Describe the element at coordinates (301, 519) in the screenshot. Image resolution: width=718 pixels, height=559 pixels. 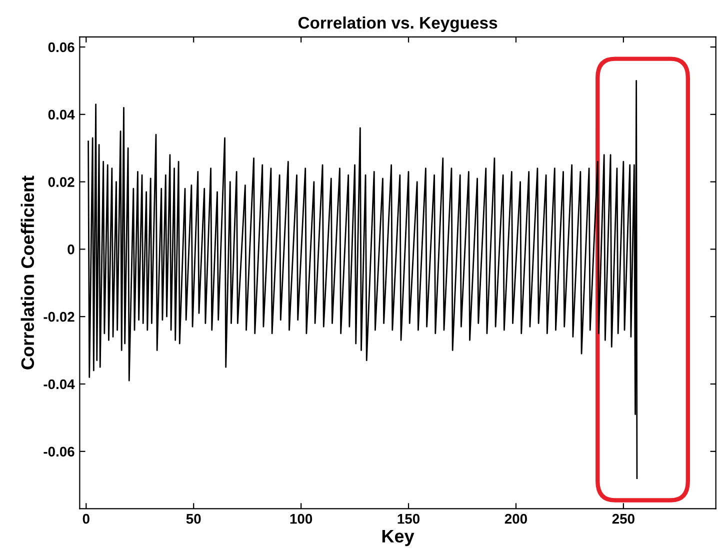
I see `x-tick-label: 100` at that location.